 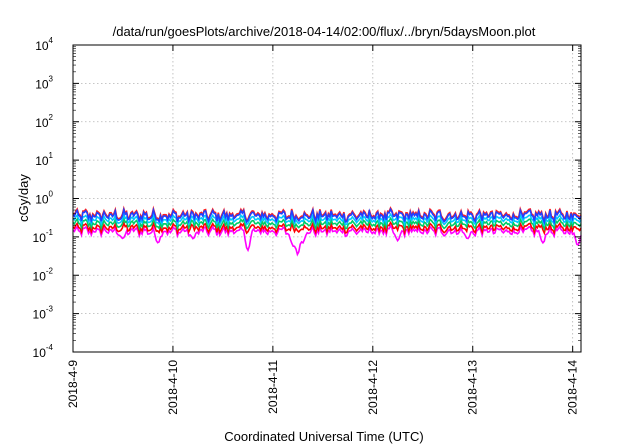 What do you see at coordinates (323, 436) in the screenshot?
I see `x-axis-label: Coordinated Universal Time (UTC)` at bounding box center [323, 436].